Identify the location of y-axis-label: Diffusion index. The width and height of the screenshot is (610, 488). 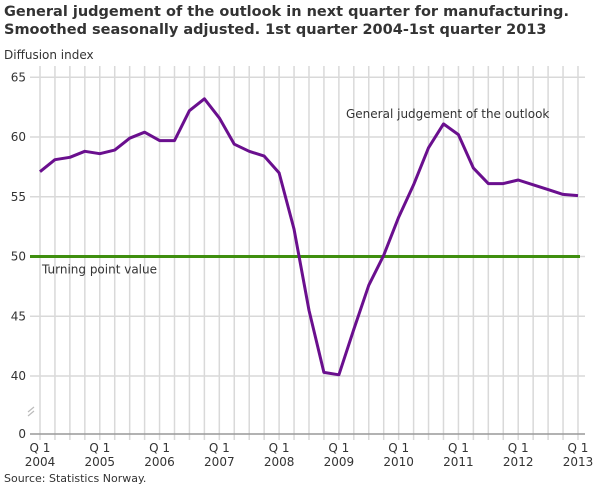
(49, 55).